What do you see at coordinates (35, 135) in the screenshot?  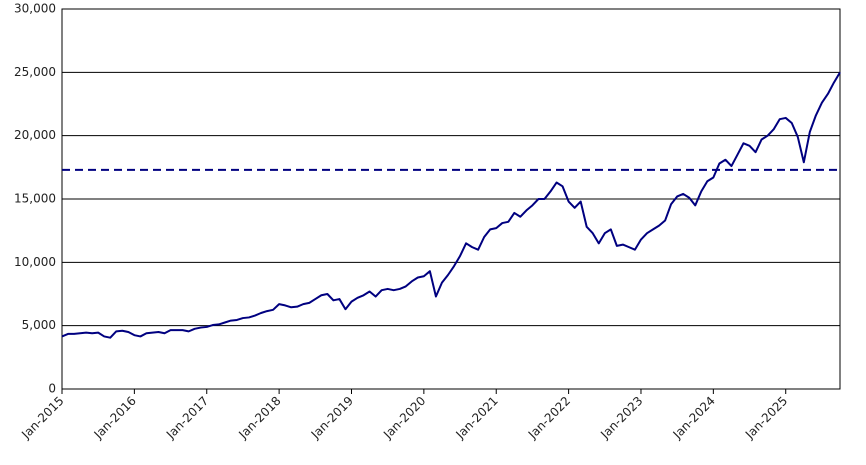 I see `y-tick-label: 20,000` at bounding box center [35, 135].